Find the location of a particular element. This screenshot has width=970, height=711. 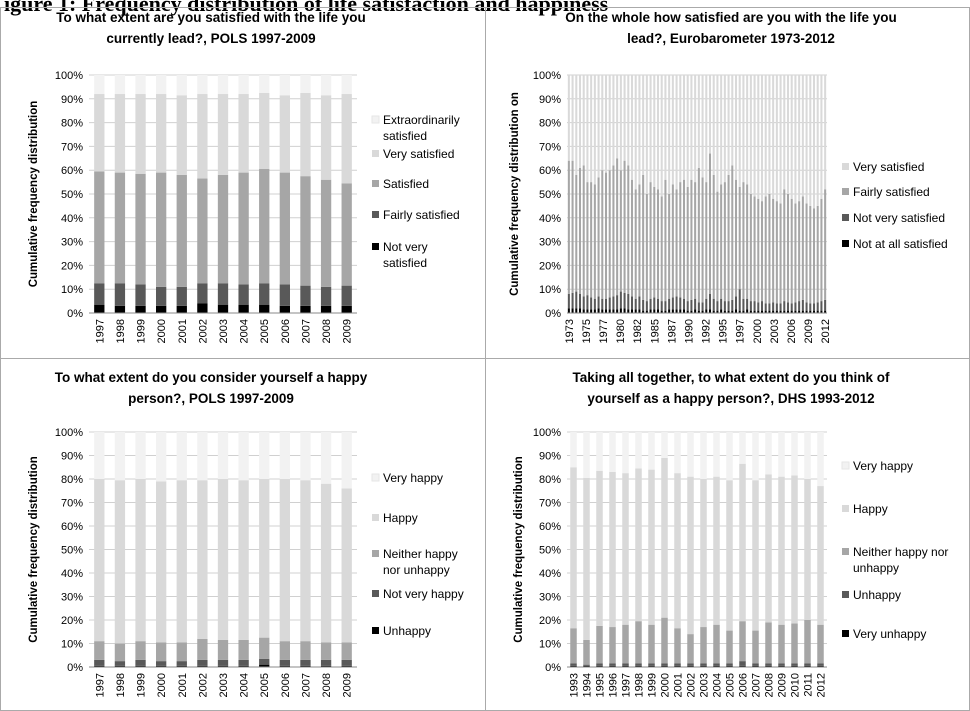

x-tick-label: 2003 is located at coordinates (775, 331).